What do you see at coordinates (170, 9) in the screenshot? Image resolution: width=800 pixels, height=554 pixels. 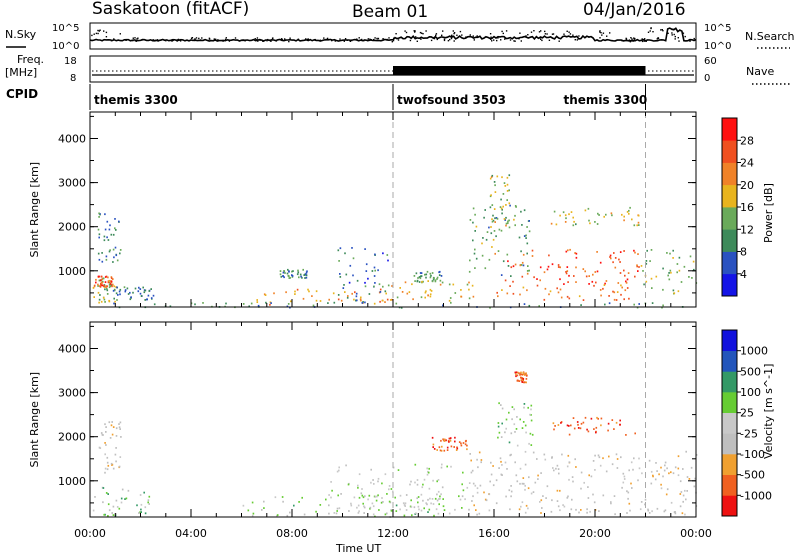 I see `station-title: Saskatoon (fitACF)` at bounding box center [170, 9].